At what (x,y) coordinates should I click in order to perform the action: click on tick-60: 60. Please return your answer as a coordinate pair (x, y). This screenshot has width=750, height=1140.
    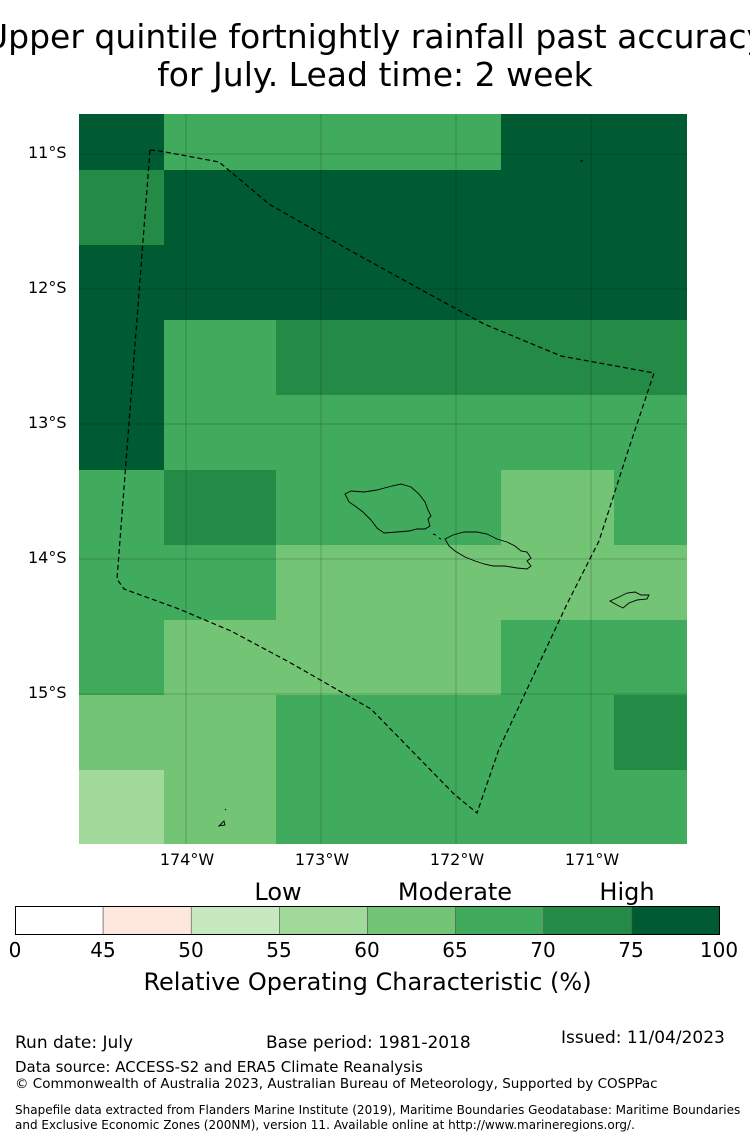
    Looking at the image, I should click on (367, 950).